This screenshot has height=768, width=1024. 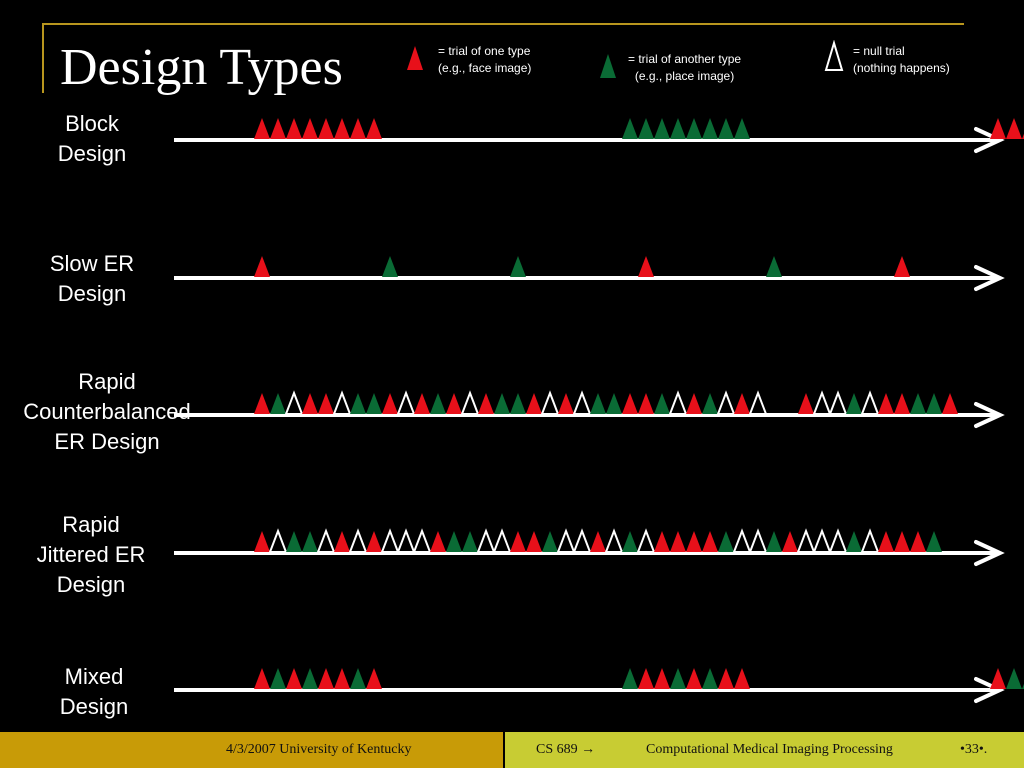 I want to click on row-label-rapid-jittered: Rapid Jittered ER Design, so click(x=91, y=554).